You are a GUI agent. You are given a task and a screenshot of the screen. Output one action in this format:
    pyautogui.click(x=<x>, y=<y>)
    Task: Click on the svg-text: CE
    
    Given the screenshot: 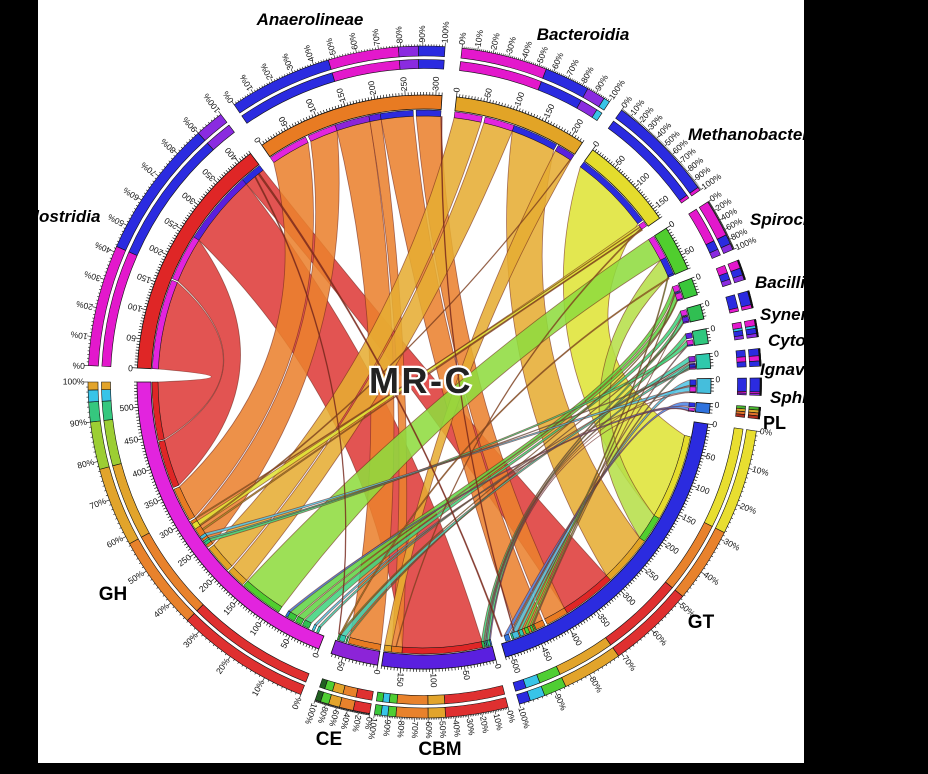 What is the action you would take?
    pyautogui.click(x=329, y=739)
    